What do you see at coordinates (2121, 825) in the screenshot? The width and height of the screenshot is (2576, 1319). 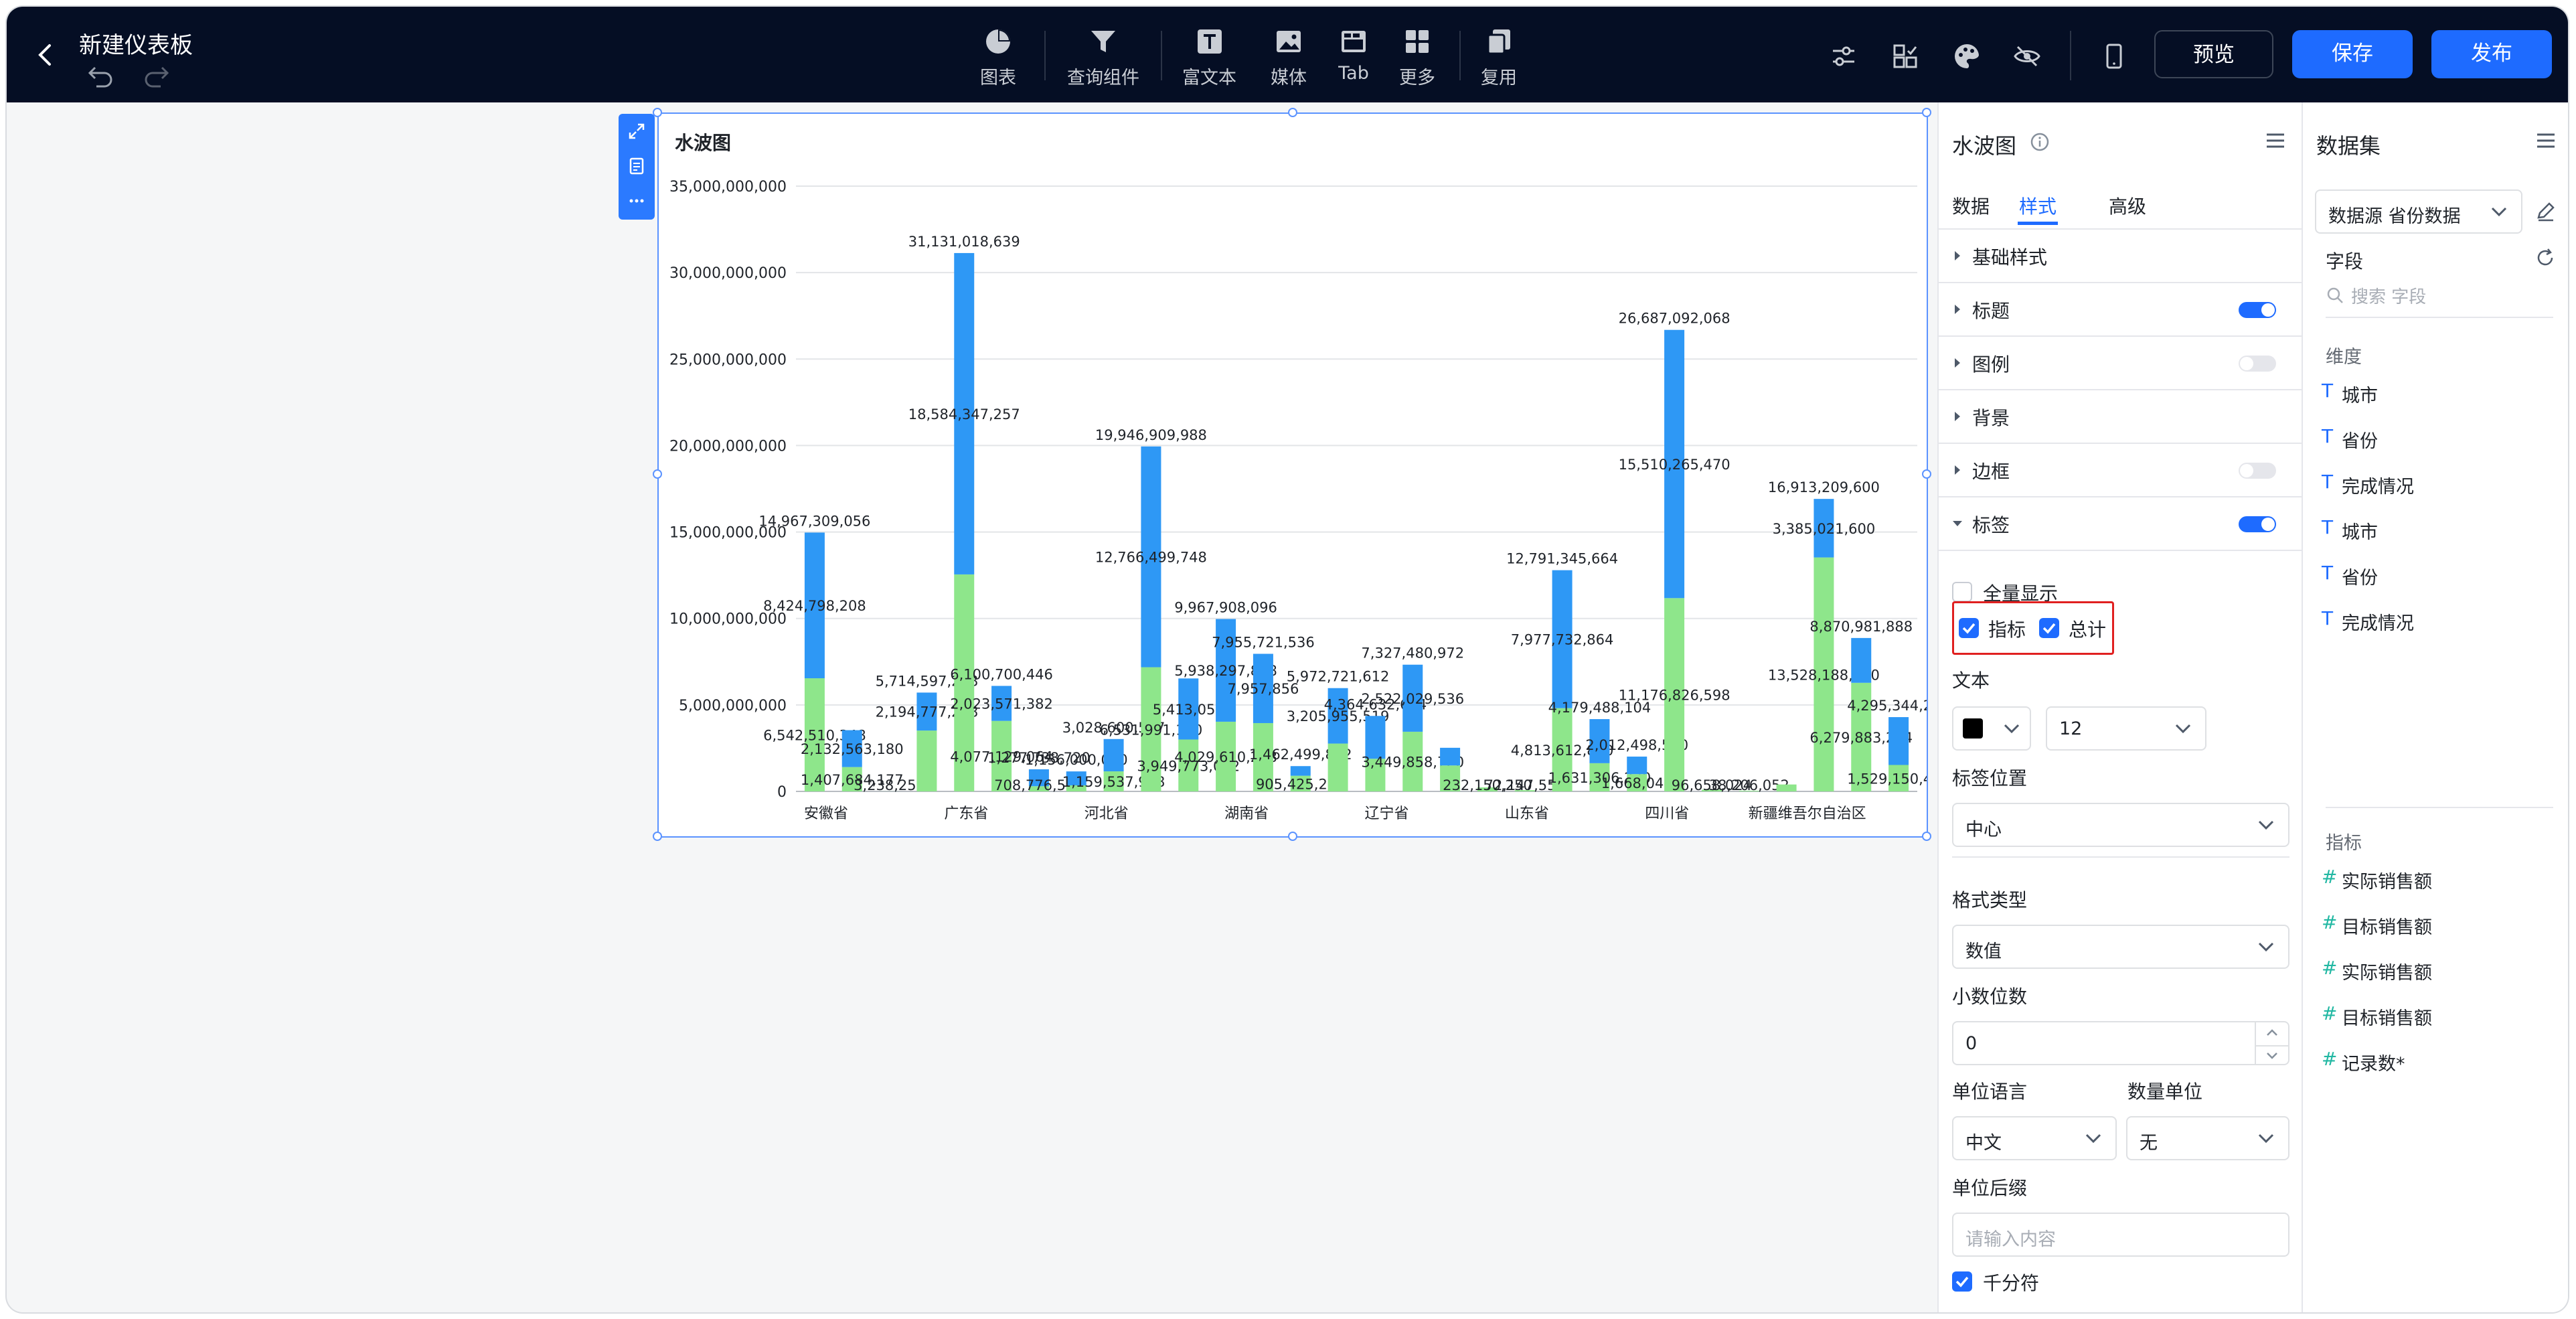 I see `label-position-select: 中心` at bounding box center [2121, 825].